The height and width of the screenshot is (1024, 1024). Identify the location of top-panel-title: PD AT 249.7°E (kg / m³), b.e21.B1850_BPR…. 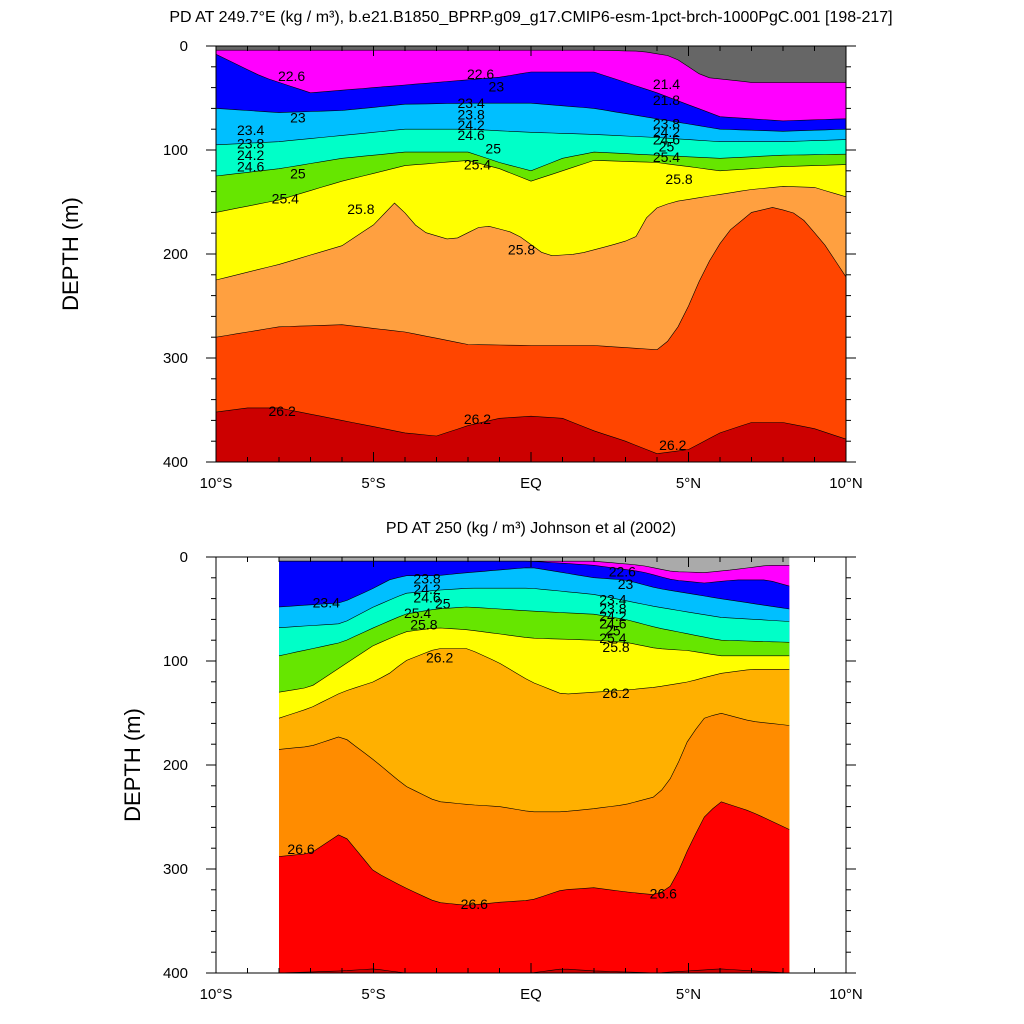
(530, 17).